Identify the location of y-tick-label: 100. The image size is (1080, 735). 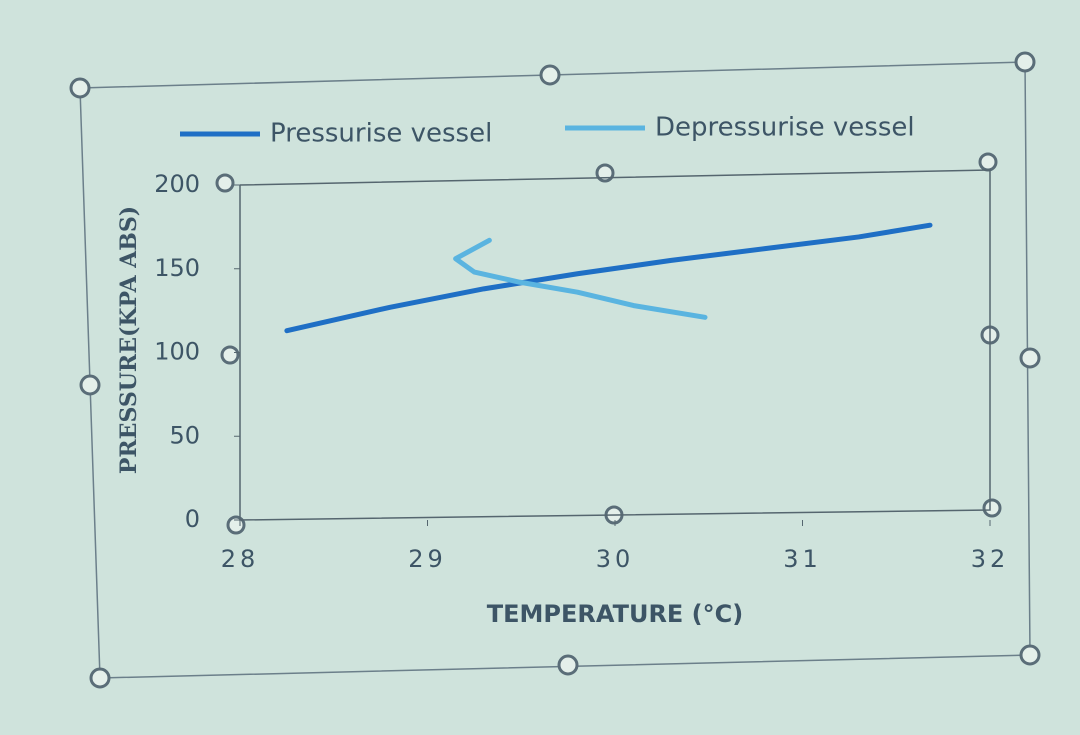
(177, 352).